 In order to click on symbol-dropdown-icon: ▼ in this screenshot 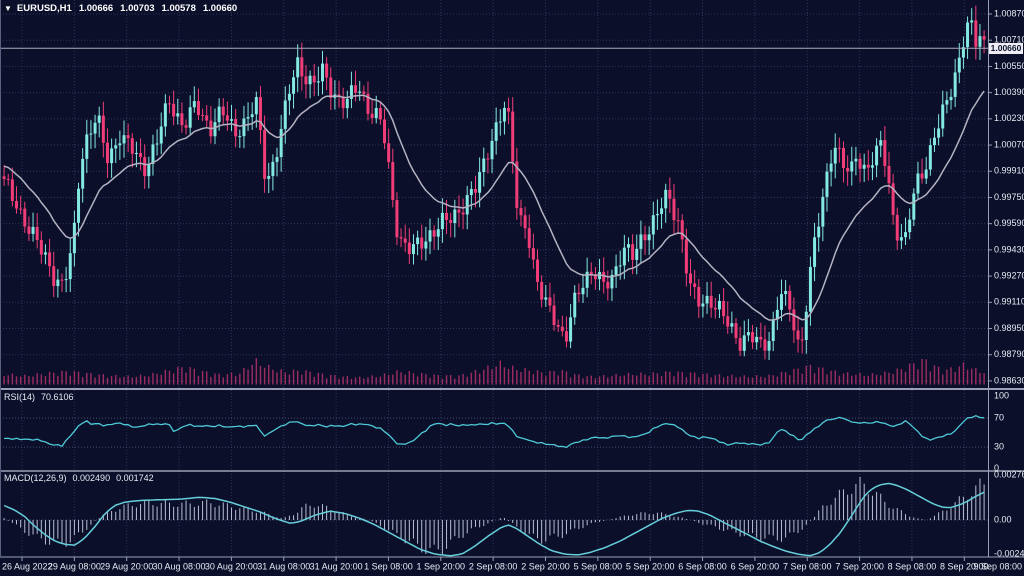, I will do `click(8, 8)`.